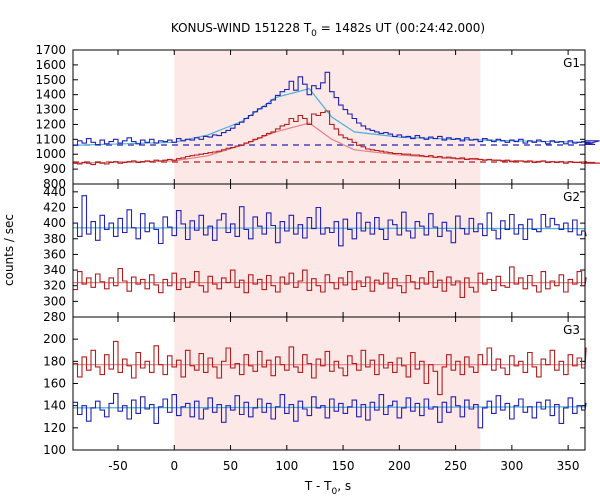 The image size is (600, 500). Describe the element at coordinates (568, 466) in the screenshot. I see `x-tick-label: 350` at that location.